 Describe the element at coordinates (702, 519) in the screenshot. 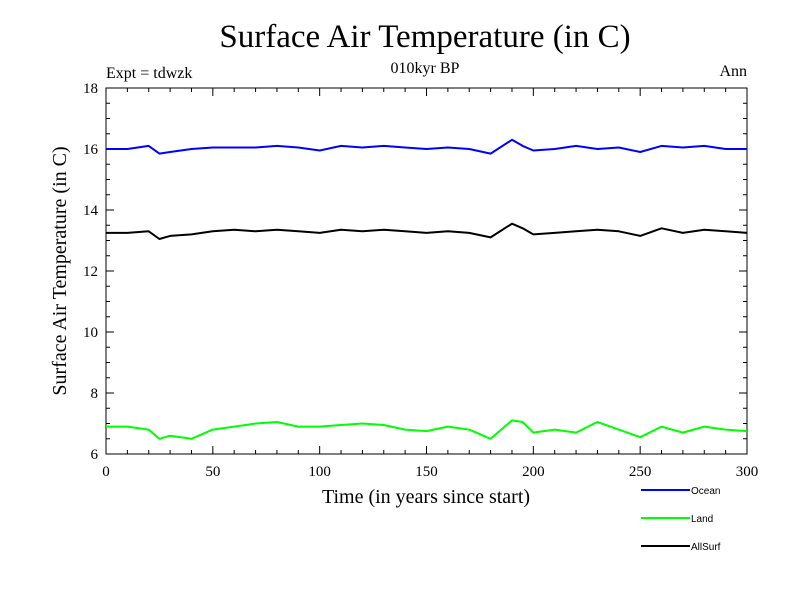

I see `legend-label: Land` at that location.